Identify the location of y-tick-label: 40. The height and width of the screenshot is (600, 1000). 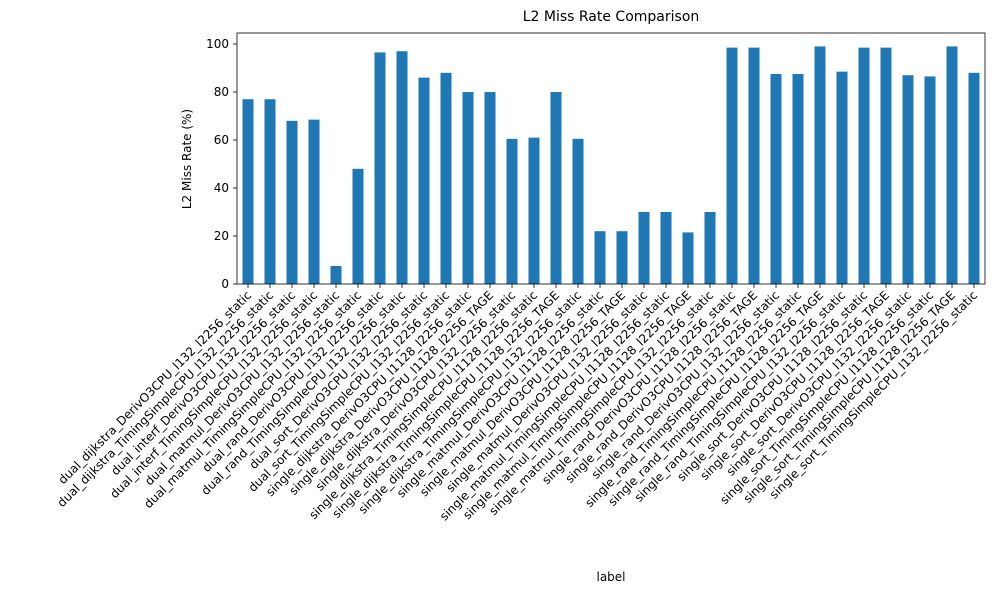
(221, 188).